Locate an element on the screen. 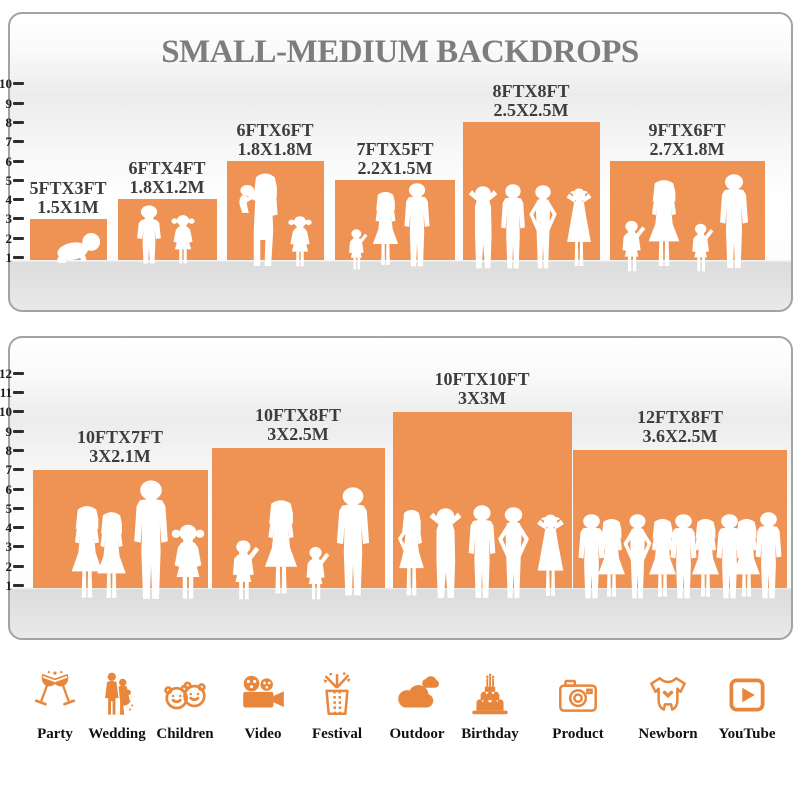  wedding-icon is located at coordinates (119, 693).